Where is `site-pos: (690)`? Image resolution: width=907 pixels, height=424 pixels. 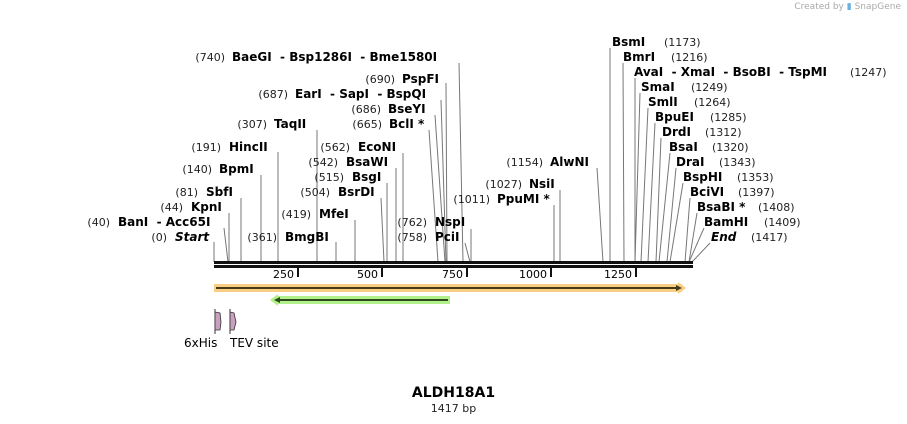 site-pos: (690) is located at coordinates (380, 79).